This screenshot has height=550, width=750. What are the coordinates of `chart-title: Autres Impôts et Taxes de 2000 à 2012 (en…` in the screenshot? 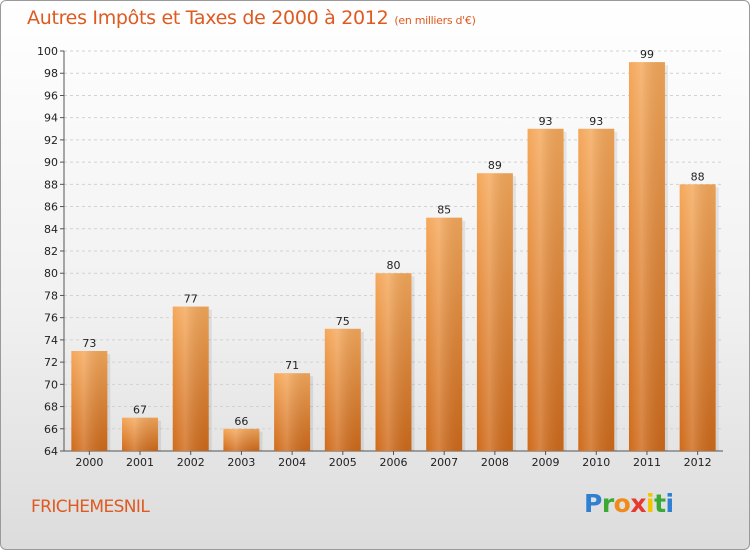 It's located at (251, 18).